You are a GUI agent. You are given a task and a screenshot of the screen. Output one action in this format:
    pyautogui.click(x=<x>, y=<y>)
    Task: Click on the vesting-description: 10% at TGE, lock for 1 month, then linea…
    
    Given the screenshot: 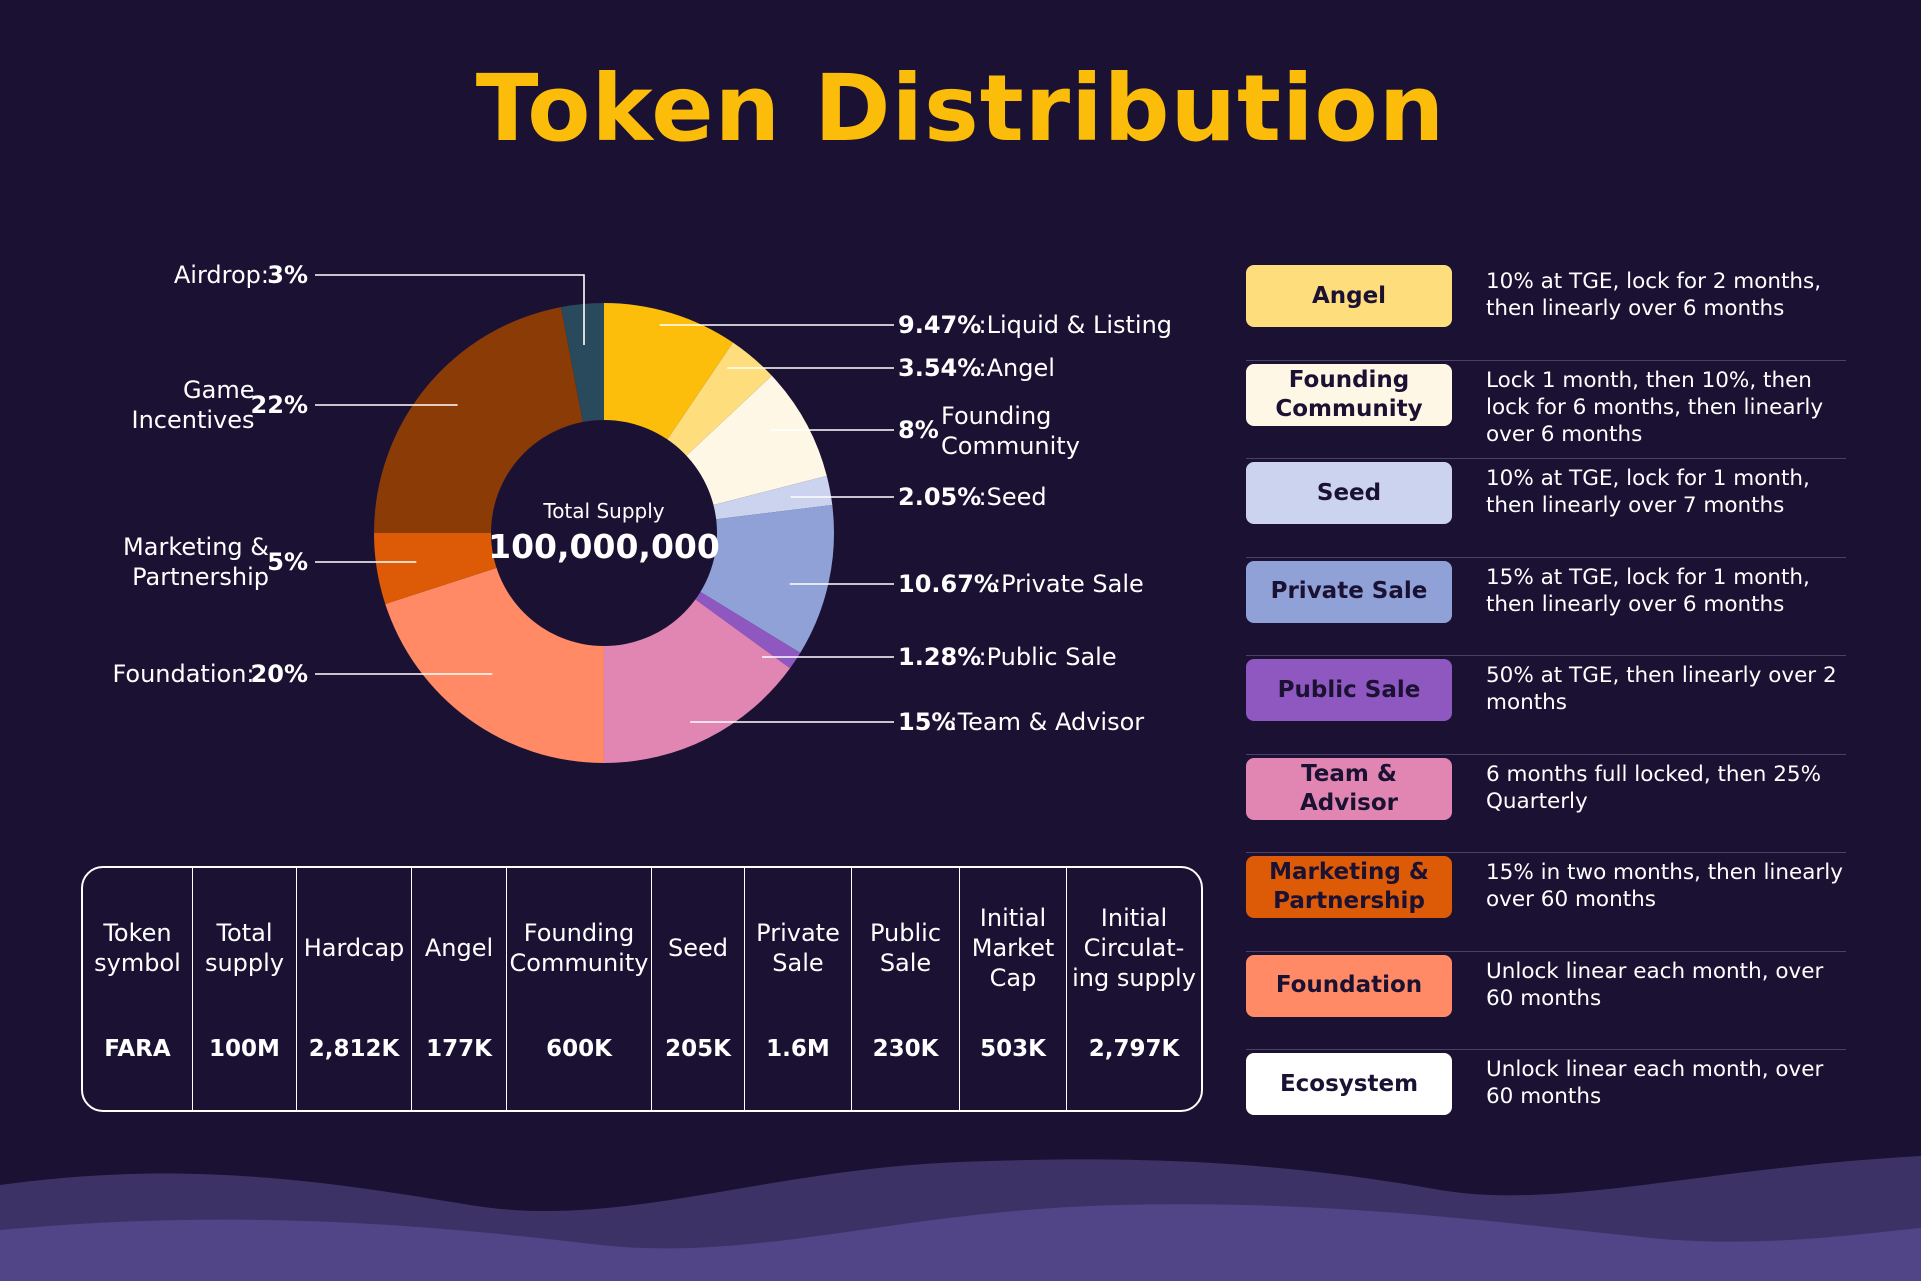 What is the action you would take?
    pyautogui.click(x=1648, y=492)
    